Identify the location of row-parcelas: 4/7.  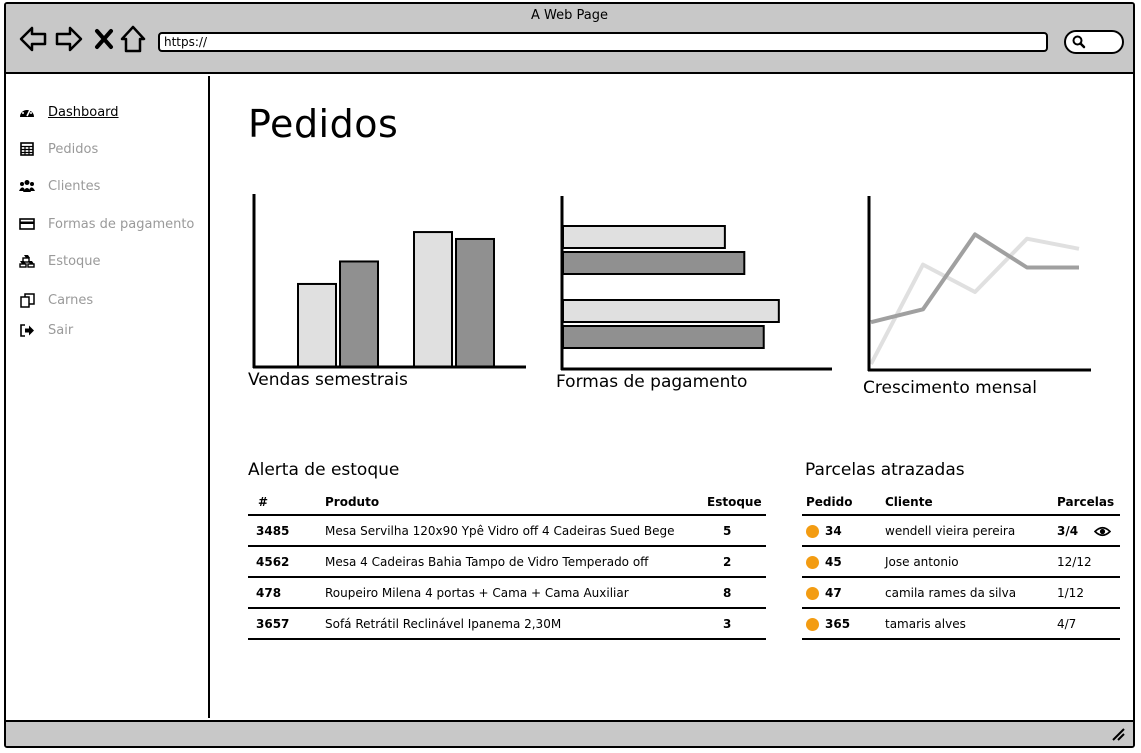
(1088, 624).